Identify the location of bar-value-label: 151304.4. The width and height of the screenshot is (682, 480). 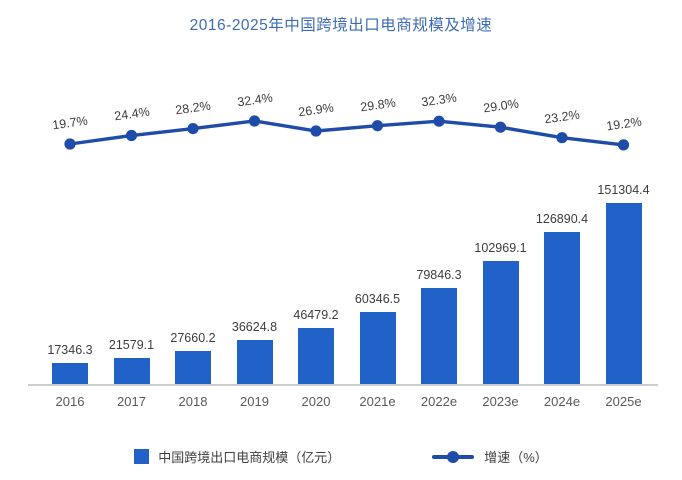
(623, 190).